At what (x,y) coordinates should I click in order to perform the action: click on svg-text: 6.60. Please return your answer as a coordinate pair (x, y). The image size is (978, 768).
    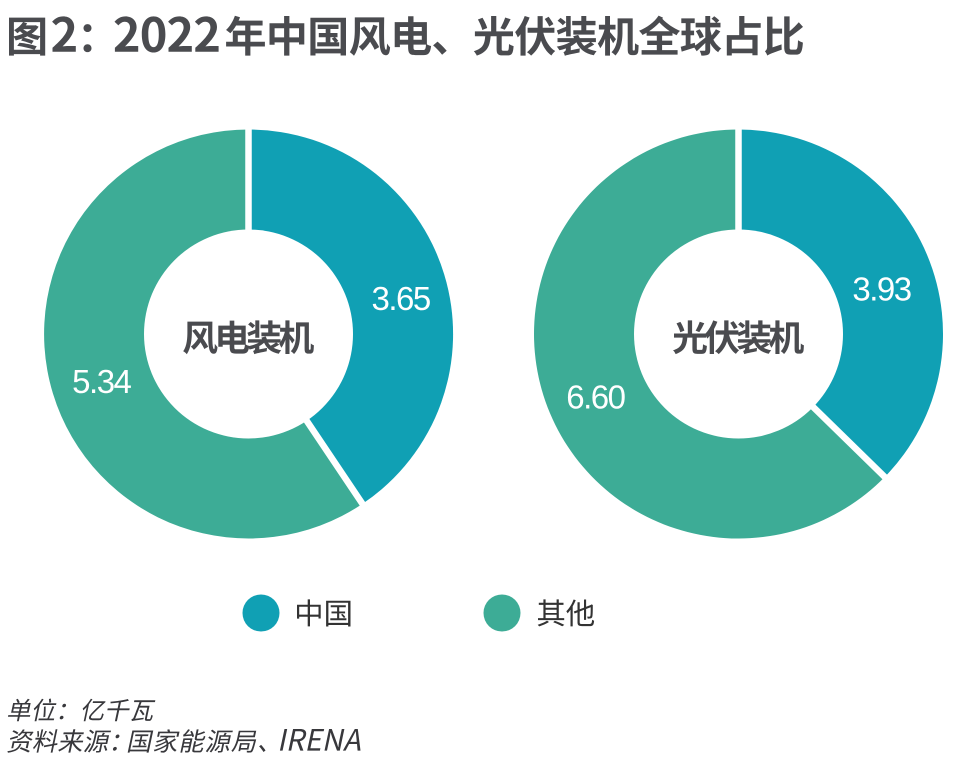
    Looking at the image, I should click on (595, 397).